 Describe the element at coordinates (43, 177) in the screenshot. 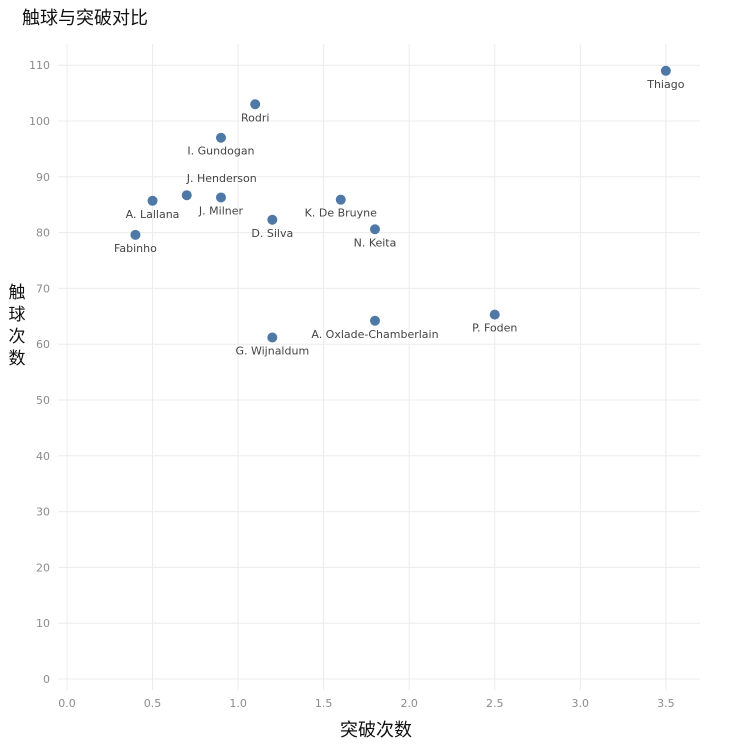

I see `y-tick-label: 90` at that location.